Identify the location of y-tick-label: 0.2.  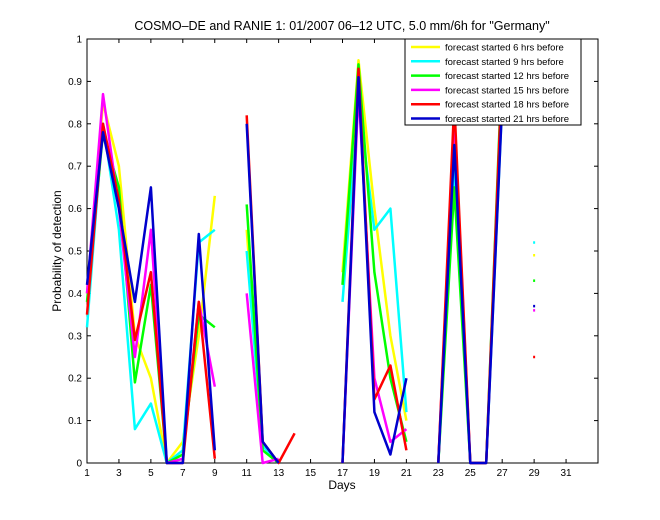
(75, 379).